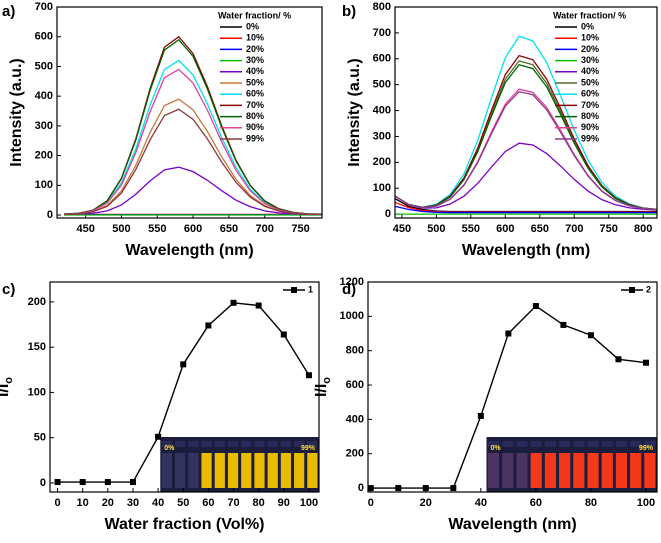 The width and height of the screenshot is (661, 543). What do you see at coordinates (536, 503) in the screenshot?
I see `x-tick-label: 60` at bounding box center [536, 503].